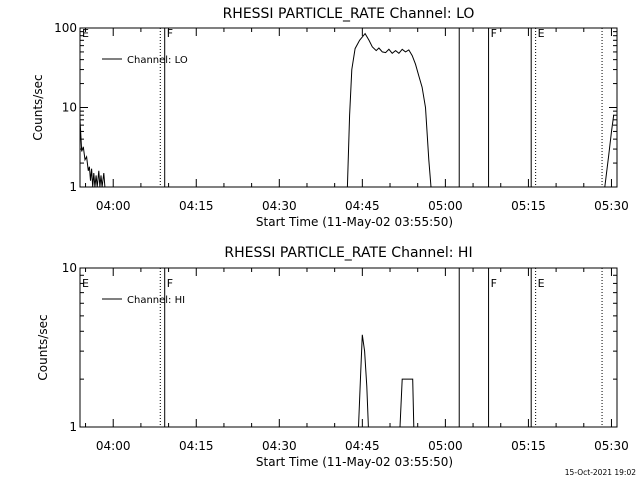 The width and height of the screenshot is (640, 480). What do you see at coordinates (348, 253) in the screenshot?
I see `chart-title: RHESSI PARTICLE_RATE Channel: HI` at bounding box center [348, 253].